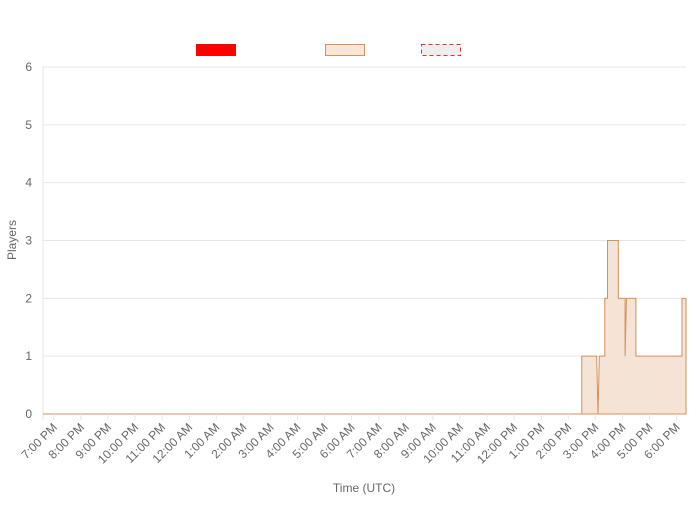 The height and width of the screenshot is (505, 700). Describe the element at coordinates (28, 356) in the screenshot. I see `y-tick-label: 1` at that location.